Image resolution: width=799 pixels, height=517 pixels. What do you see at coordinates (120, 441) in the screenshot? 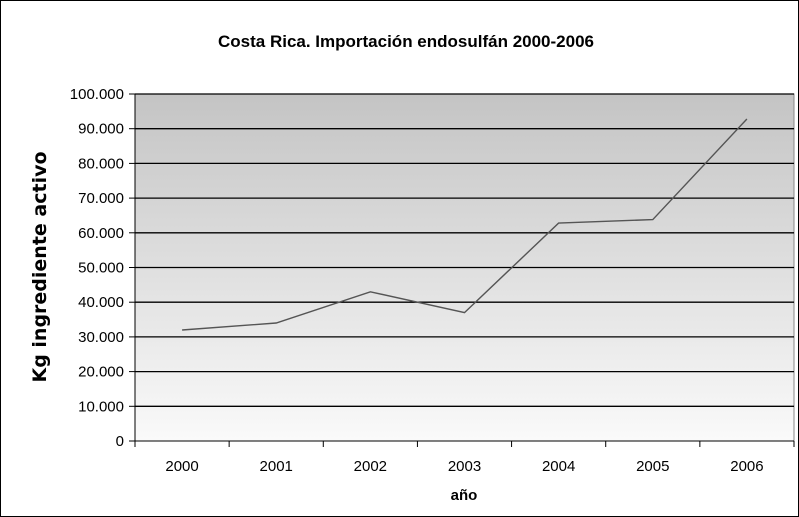
I see `y-tick-label: 0` at bounding box center [120, 441].